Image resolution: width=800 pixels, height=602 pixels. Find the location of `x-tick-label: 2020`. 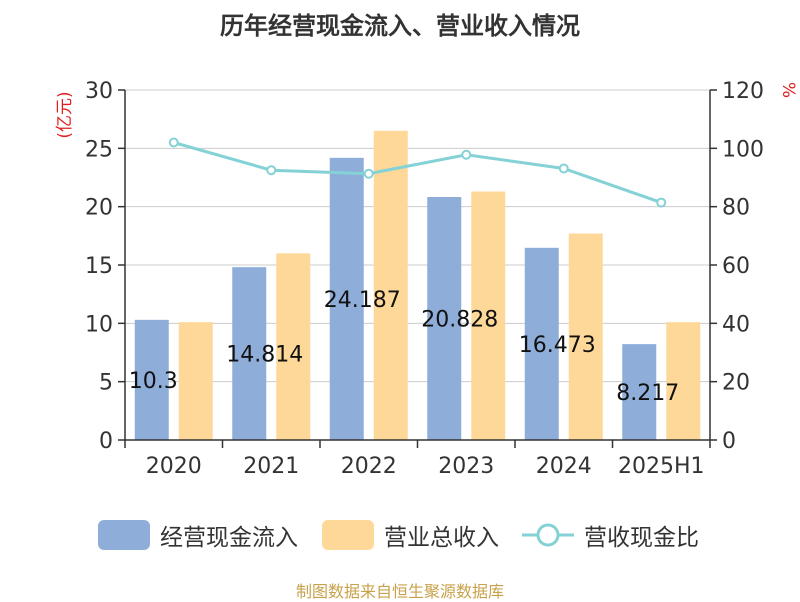

x-tick-label: 2020 is located at coordinates (174, 466).